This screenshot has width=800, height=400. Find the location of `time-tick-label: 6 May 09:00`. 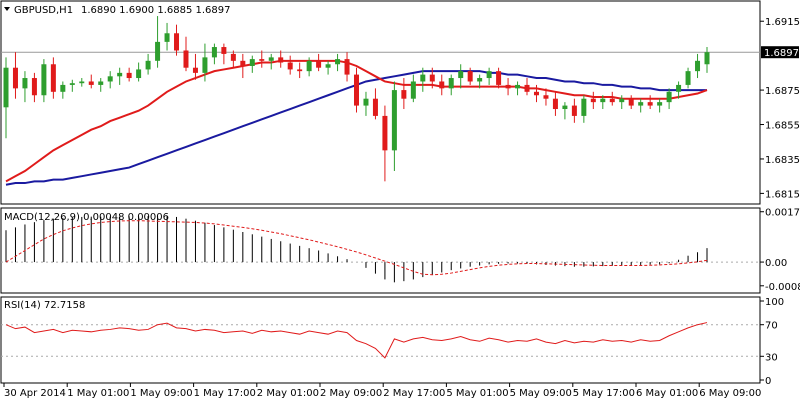

time-tick-label: 6 May 09:00 is located at coordinates (730, 393).